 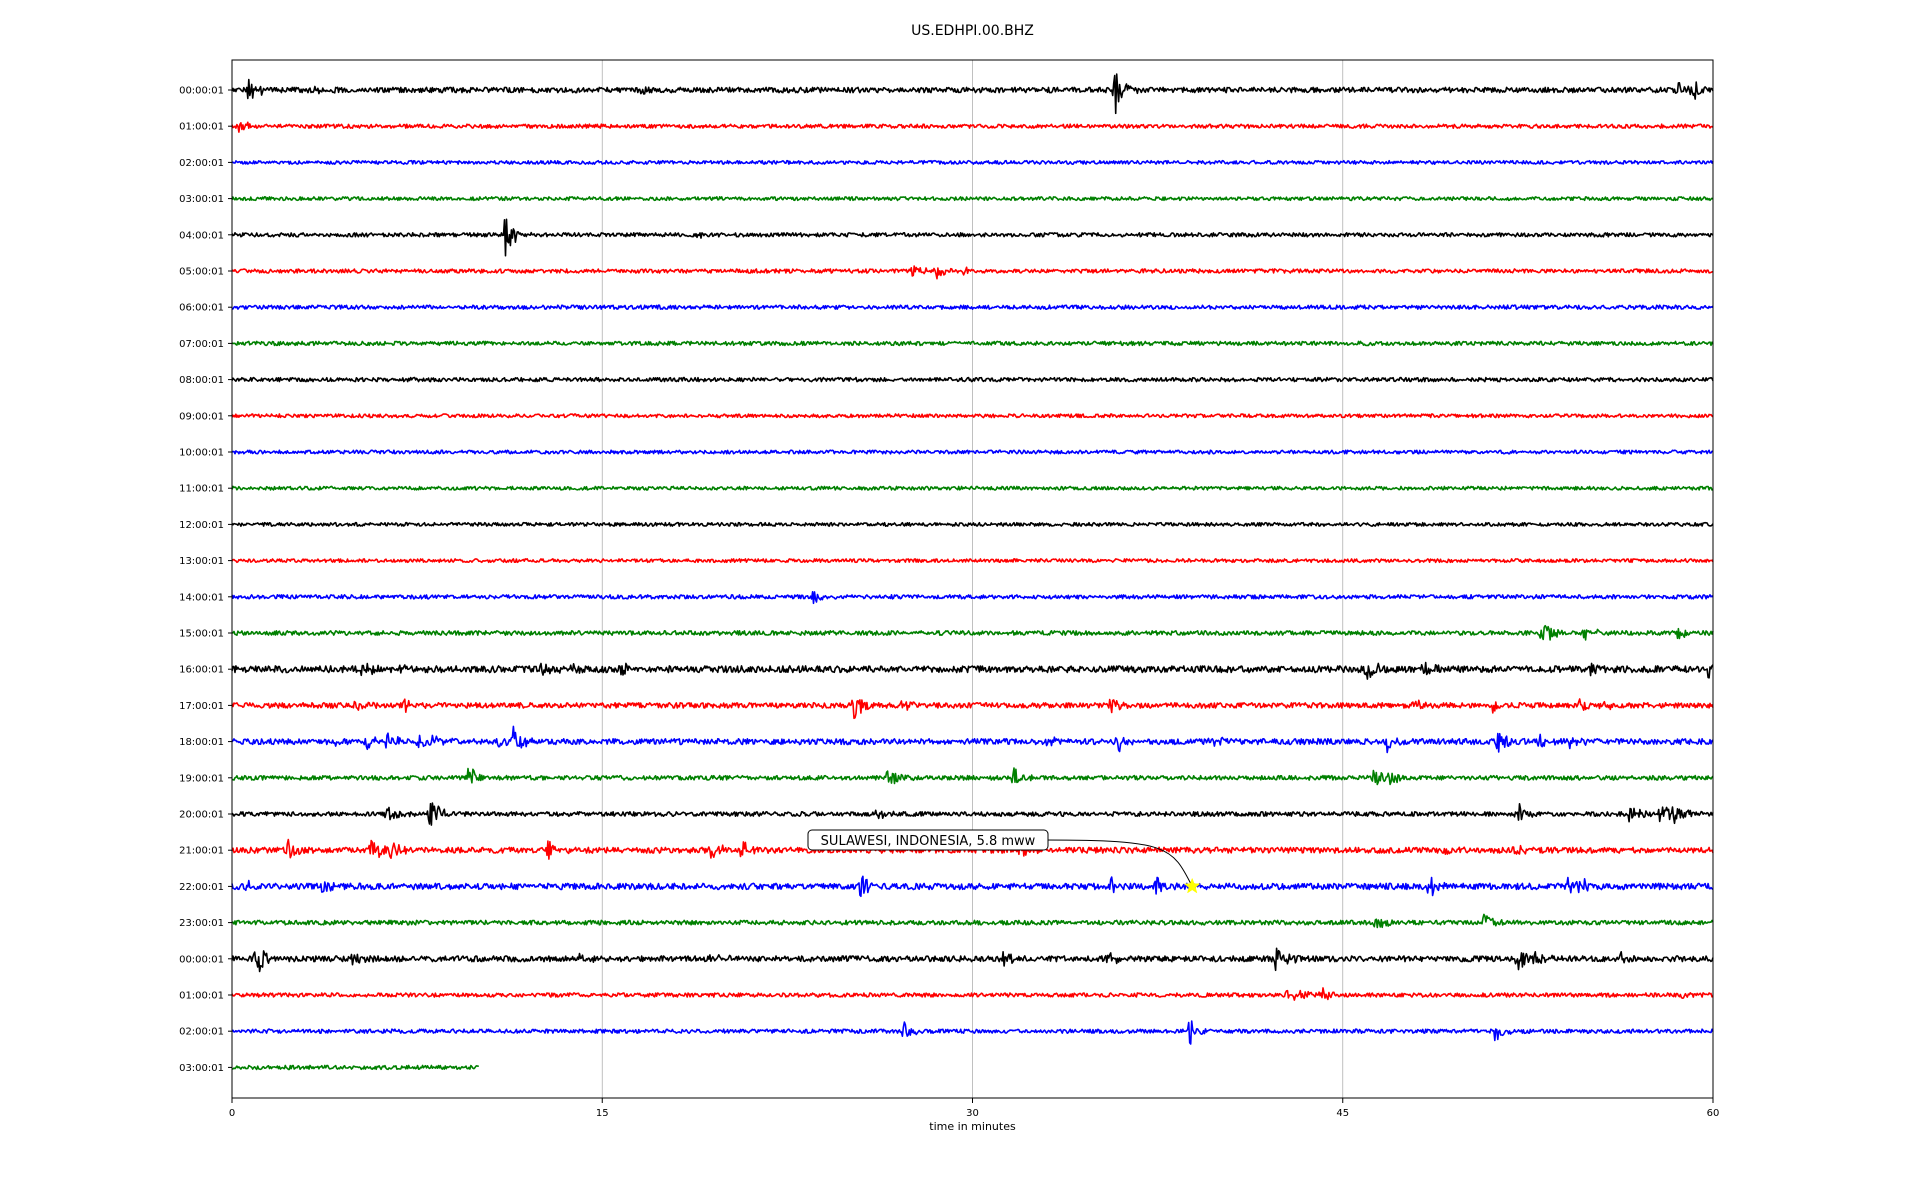 I want to click on x-axis-ticks: 0 15 30 45 60, so click(x=974, y=1108).